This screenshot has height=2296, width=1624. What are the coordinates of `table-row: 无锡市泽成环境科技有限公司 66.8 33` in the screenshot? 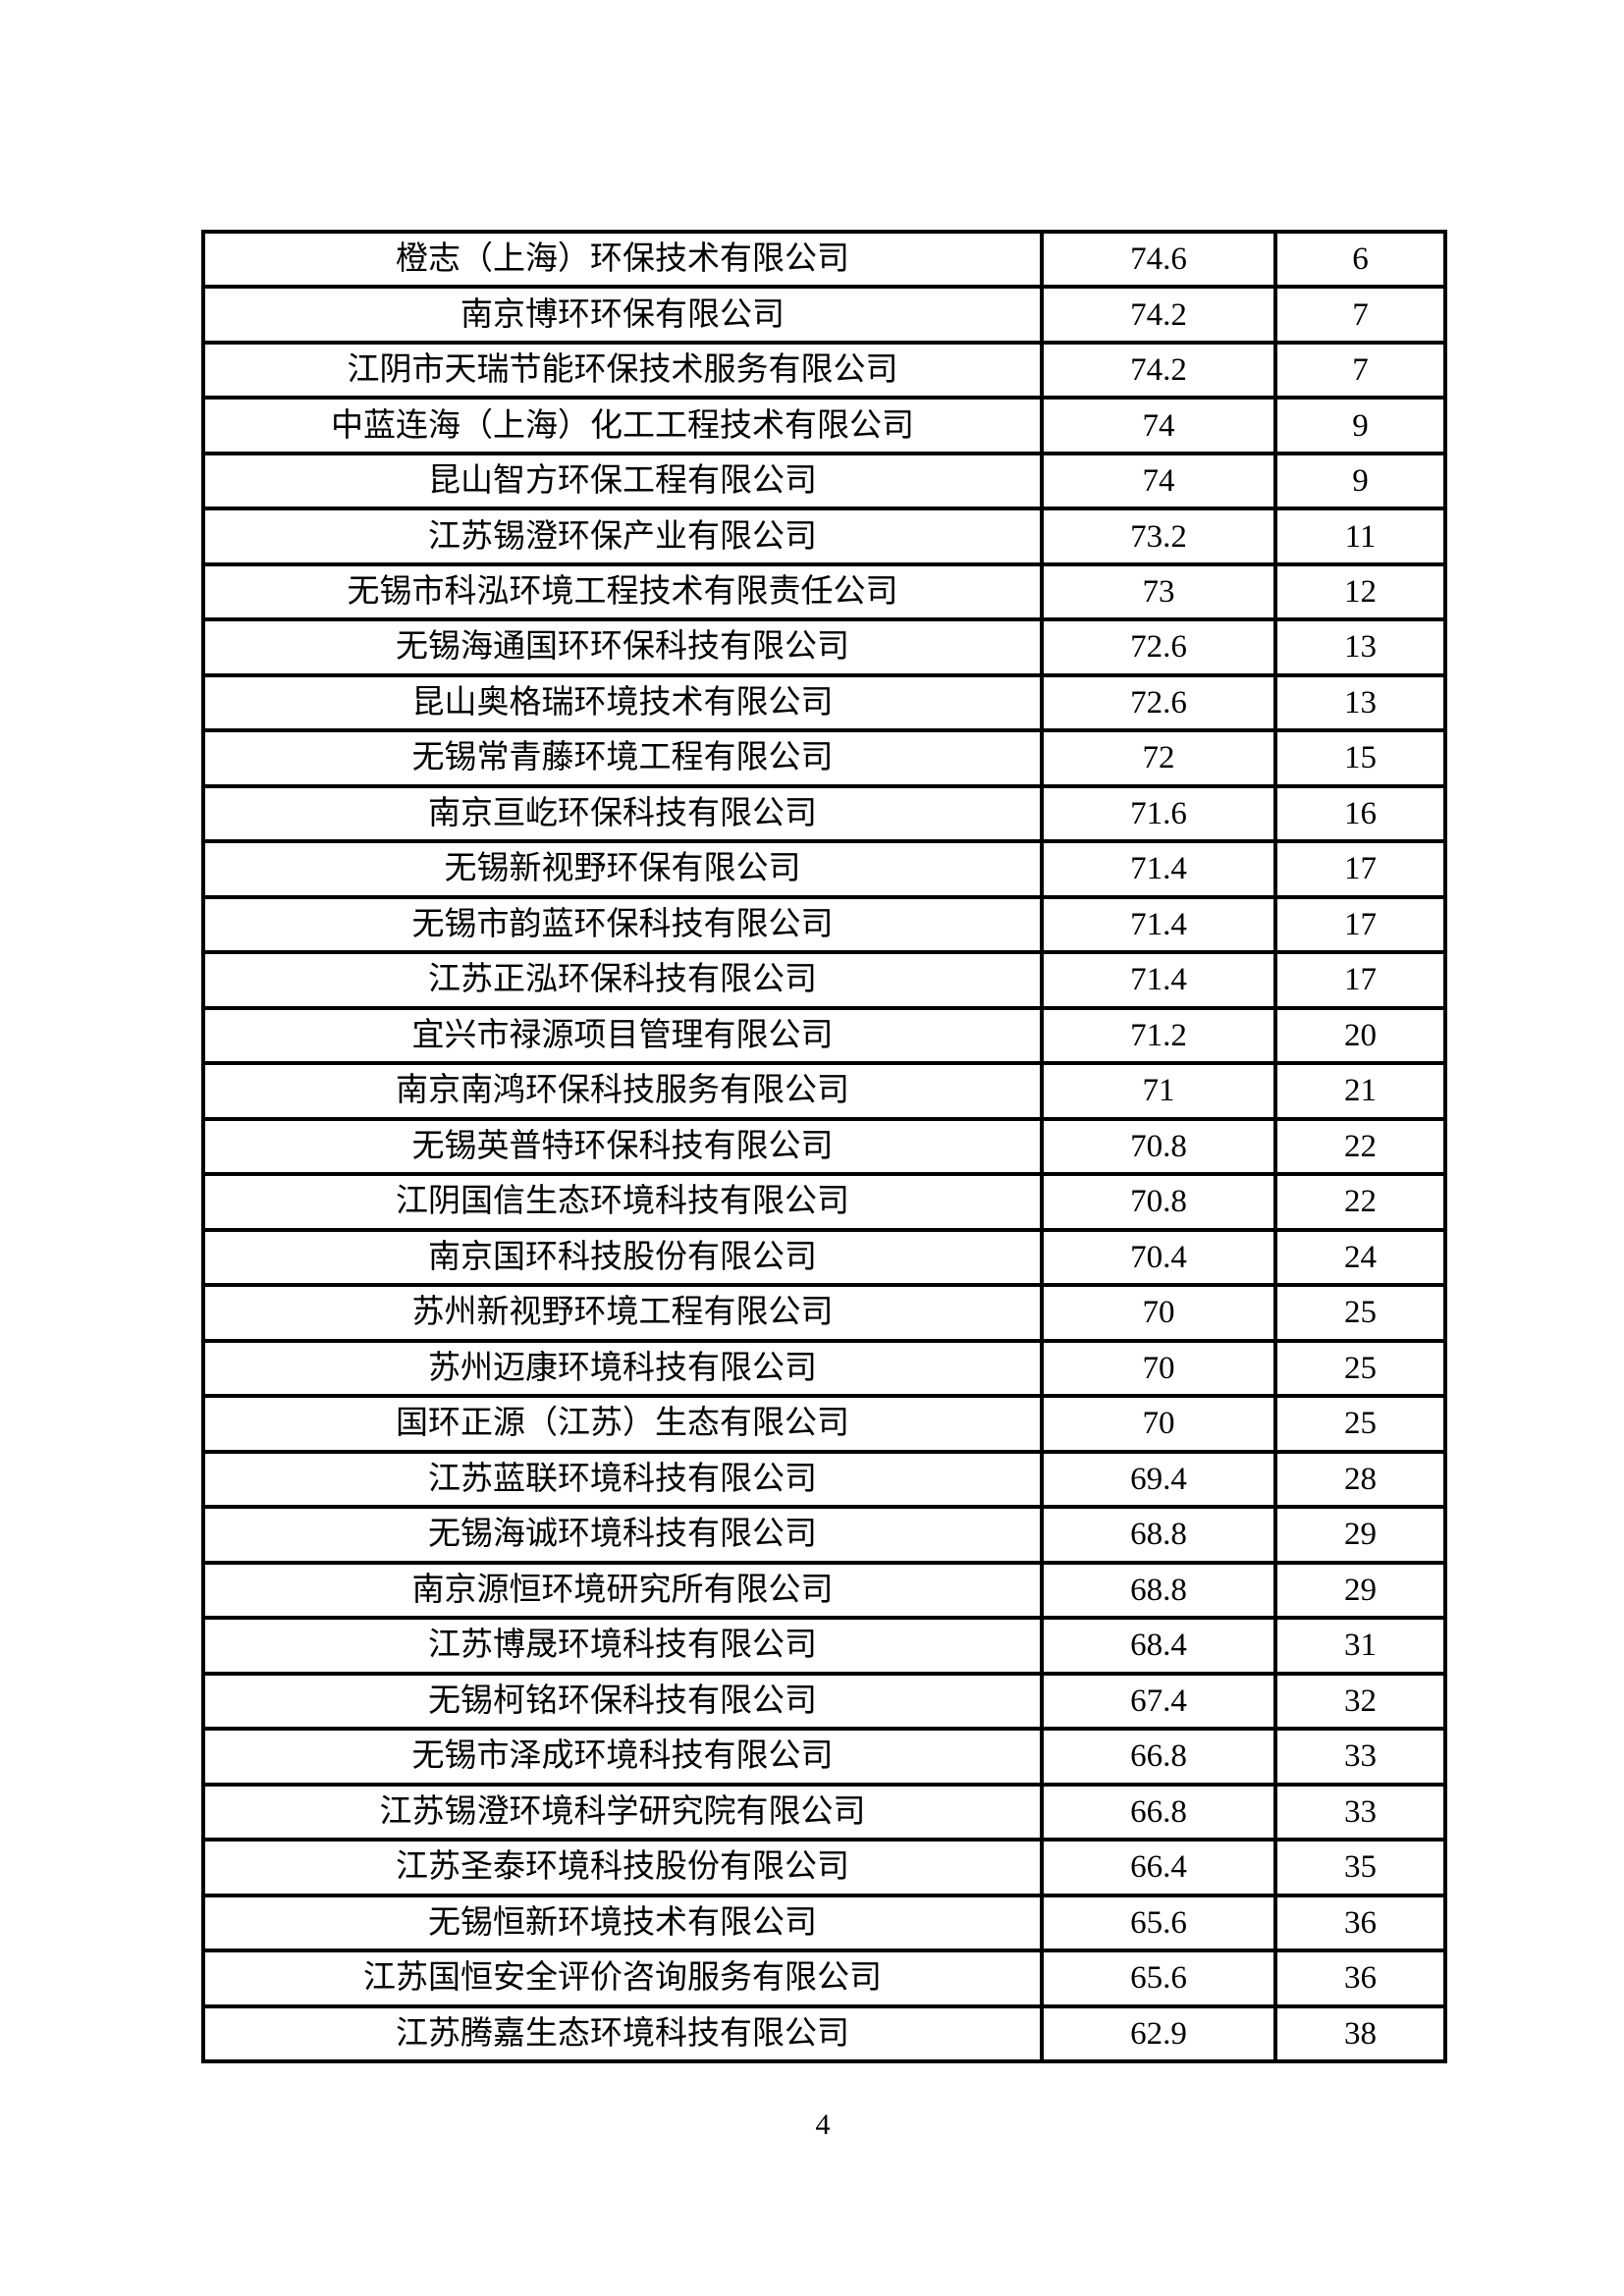 It's located at (824, 1757).